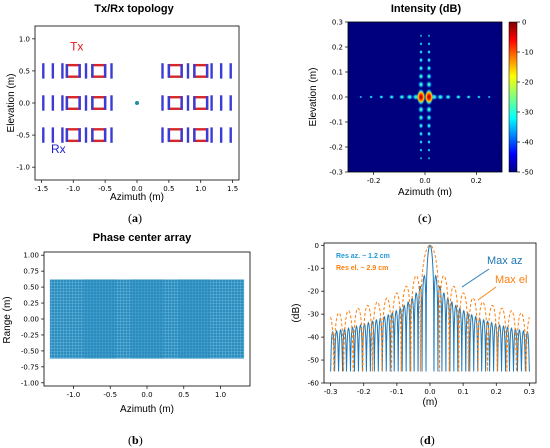  I want to click on panel-d-x-tick-label: 0.0, so click(429, 392).